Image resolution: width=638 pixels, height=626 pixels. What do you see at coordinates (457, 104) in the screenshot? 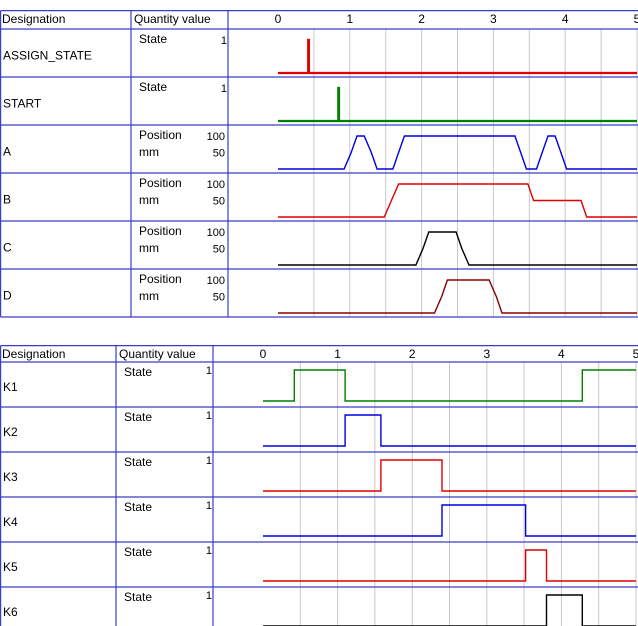
I see `signal-trace-start` at bounding box center [457, 104].